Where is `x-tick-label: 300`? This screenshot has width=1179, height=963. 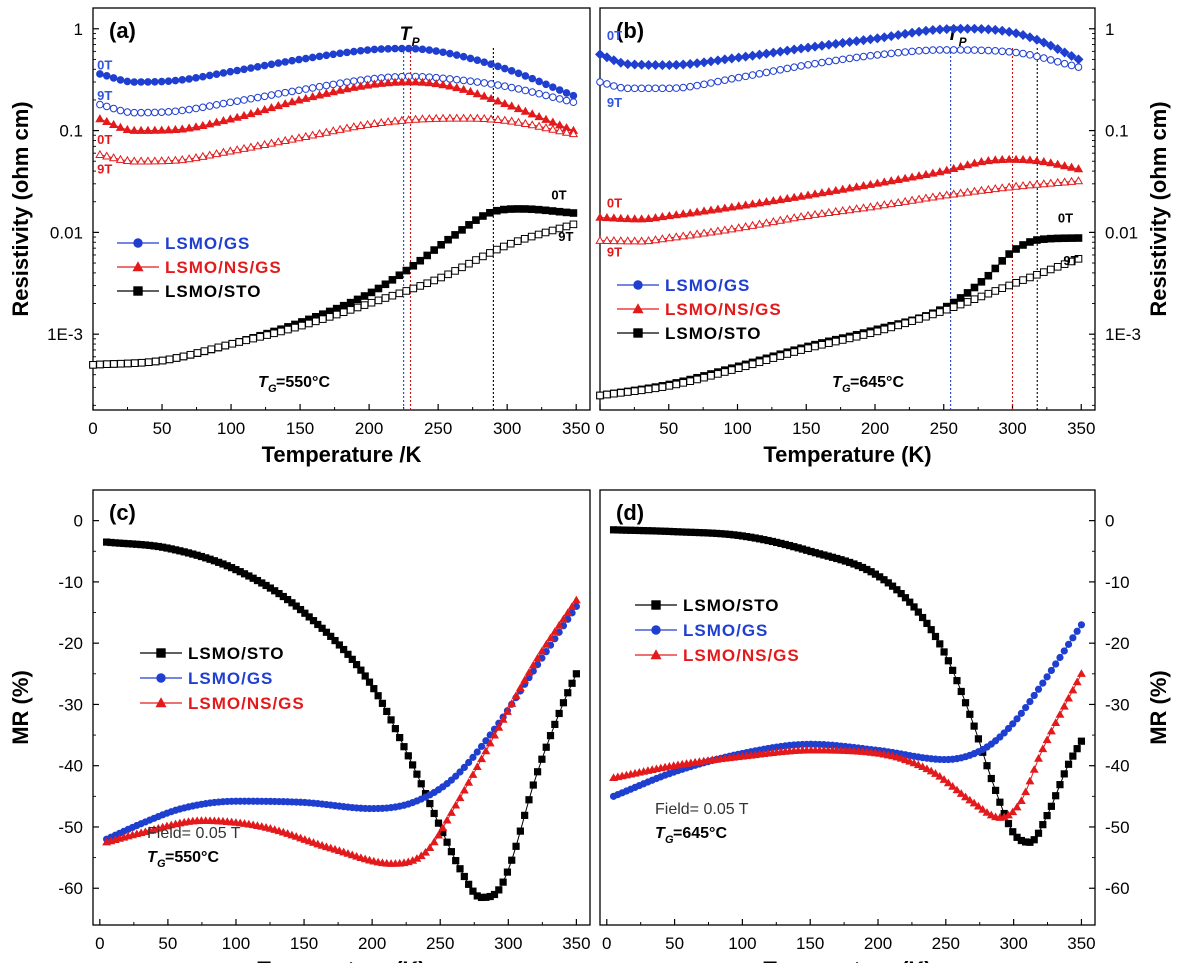 x-tick-label: 300 is located at coordinates (508, 943).